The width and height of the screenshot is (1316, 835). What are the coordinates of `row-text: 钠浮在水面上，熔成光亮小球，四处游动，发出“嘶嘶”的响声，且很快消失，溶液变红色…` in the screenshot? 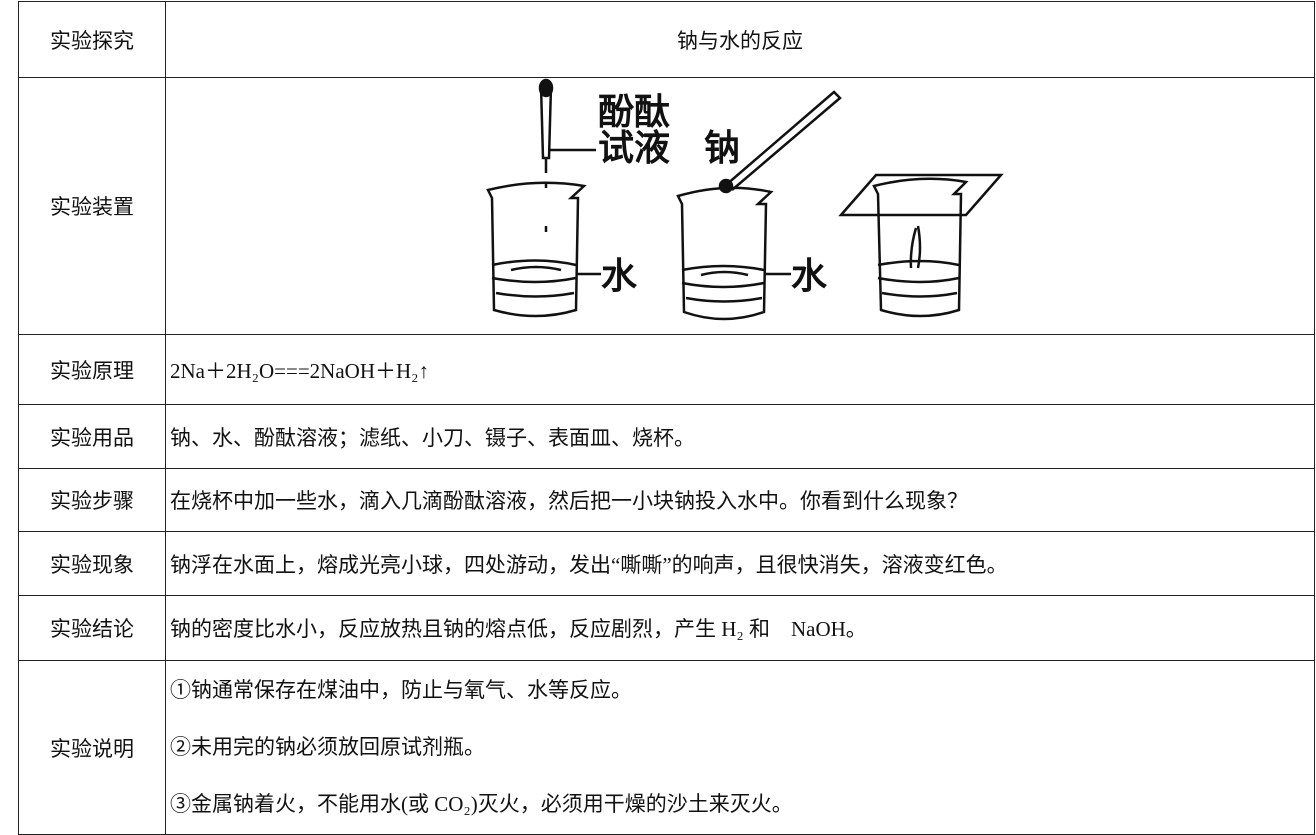 It's located at (740, 563).